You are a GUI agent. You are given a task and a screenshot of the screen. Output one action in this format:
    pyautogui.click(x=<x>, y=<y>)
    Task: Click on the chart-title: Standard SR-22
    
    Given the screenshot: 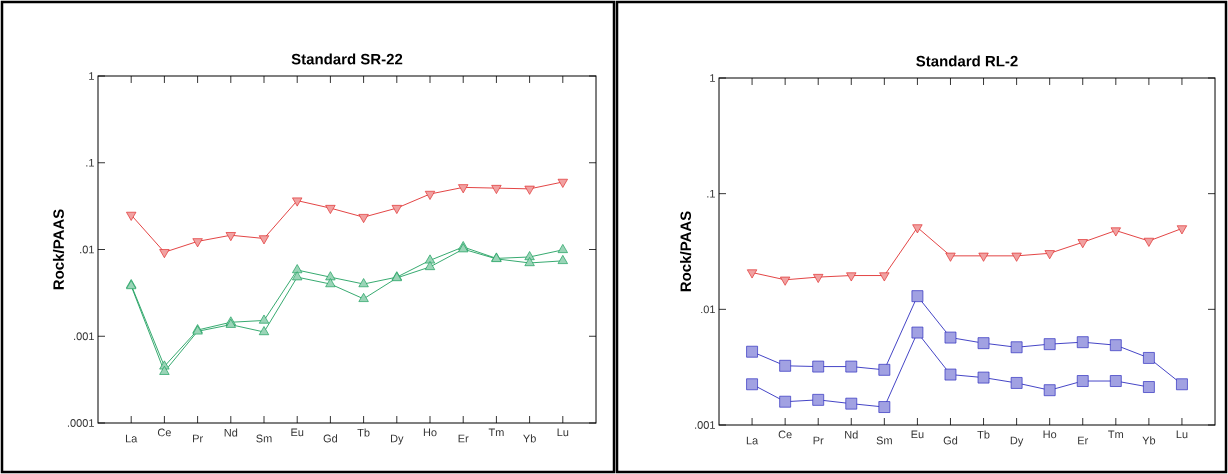 What is the action you would take?
    pyautogui.click(x=347, y=59)
    